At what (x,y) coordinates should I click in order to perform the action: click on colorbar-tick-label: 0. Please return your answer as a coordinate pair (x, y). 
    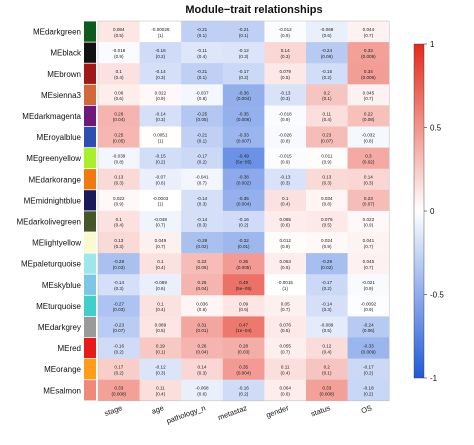
    Looking at the image, I should click on (432, 211).